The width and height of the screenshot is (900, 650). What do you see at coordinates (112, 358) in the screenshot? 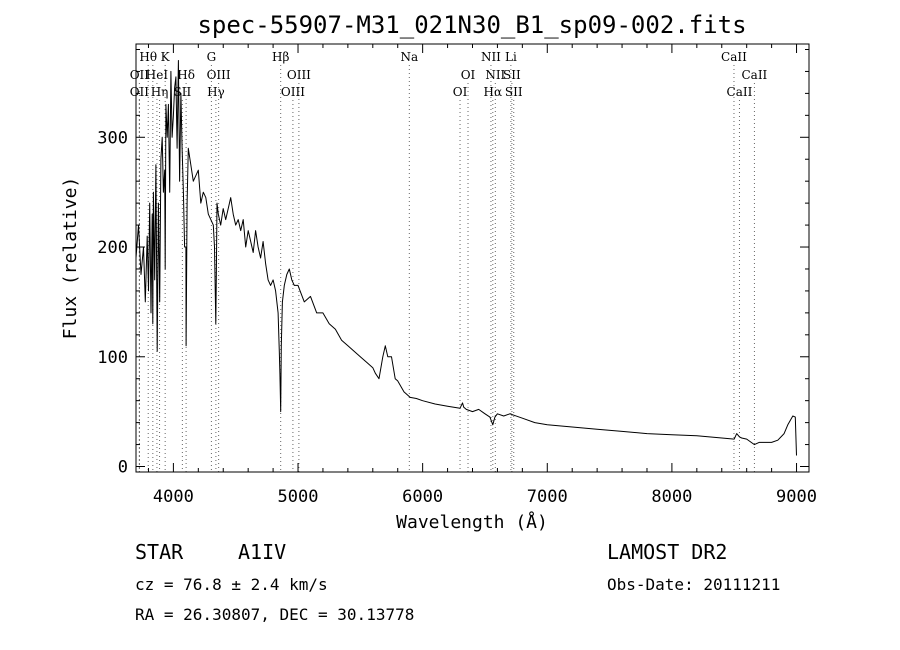
I see `y-tick-label: 100` at bounding box center [112, 358].